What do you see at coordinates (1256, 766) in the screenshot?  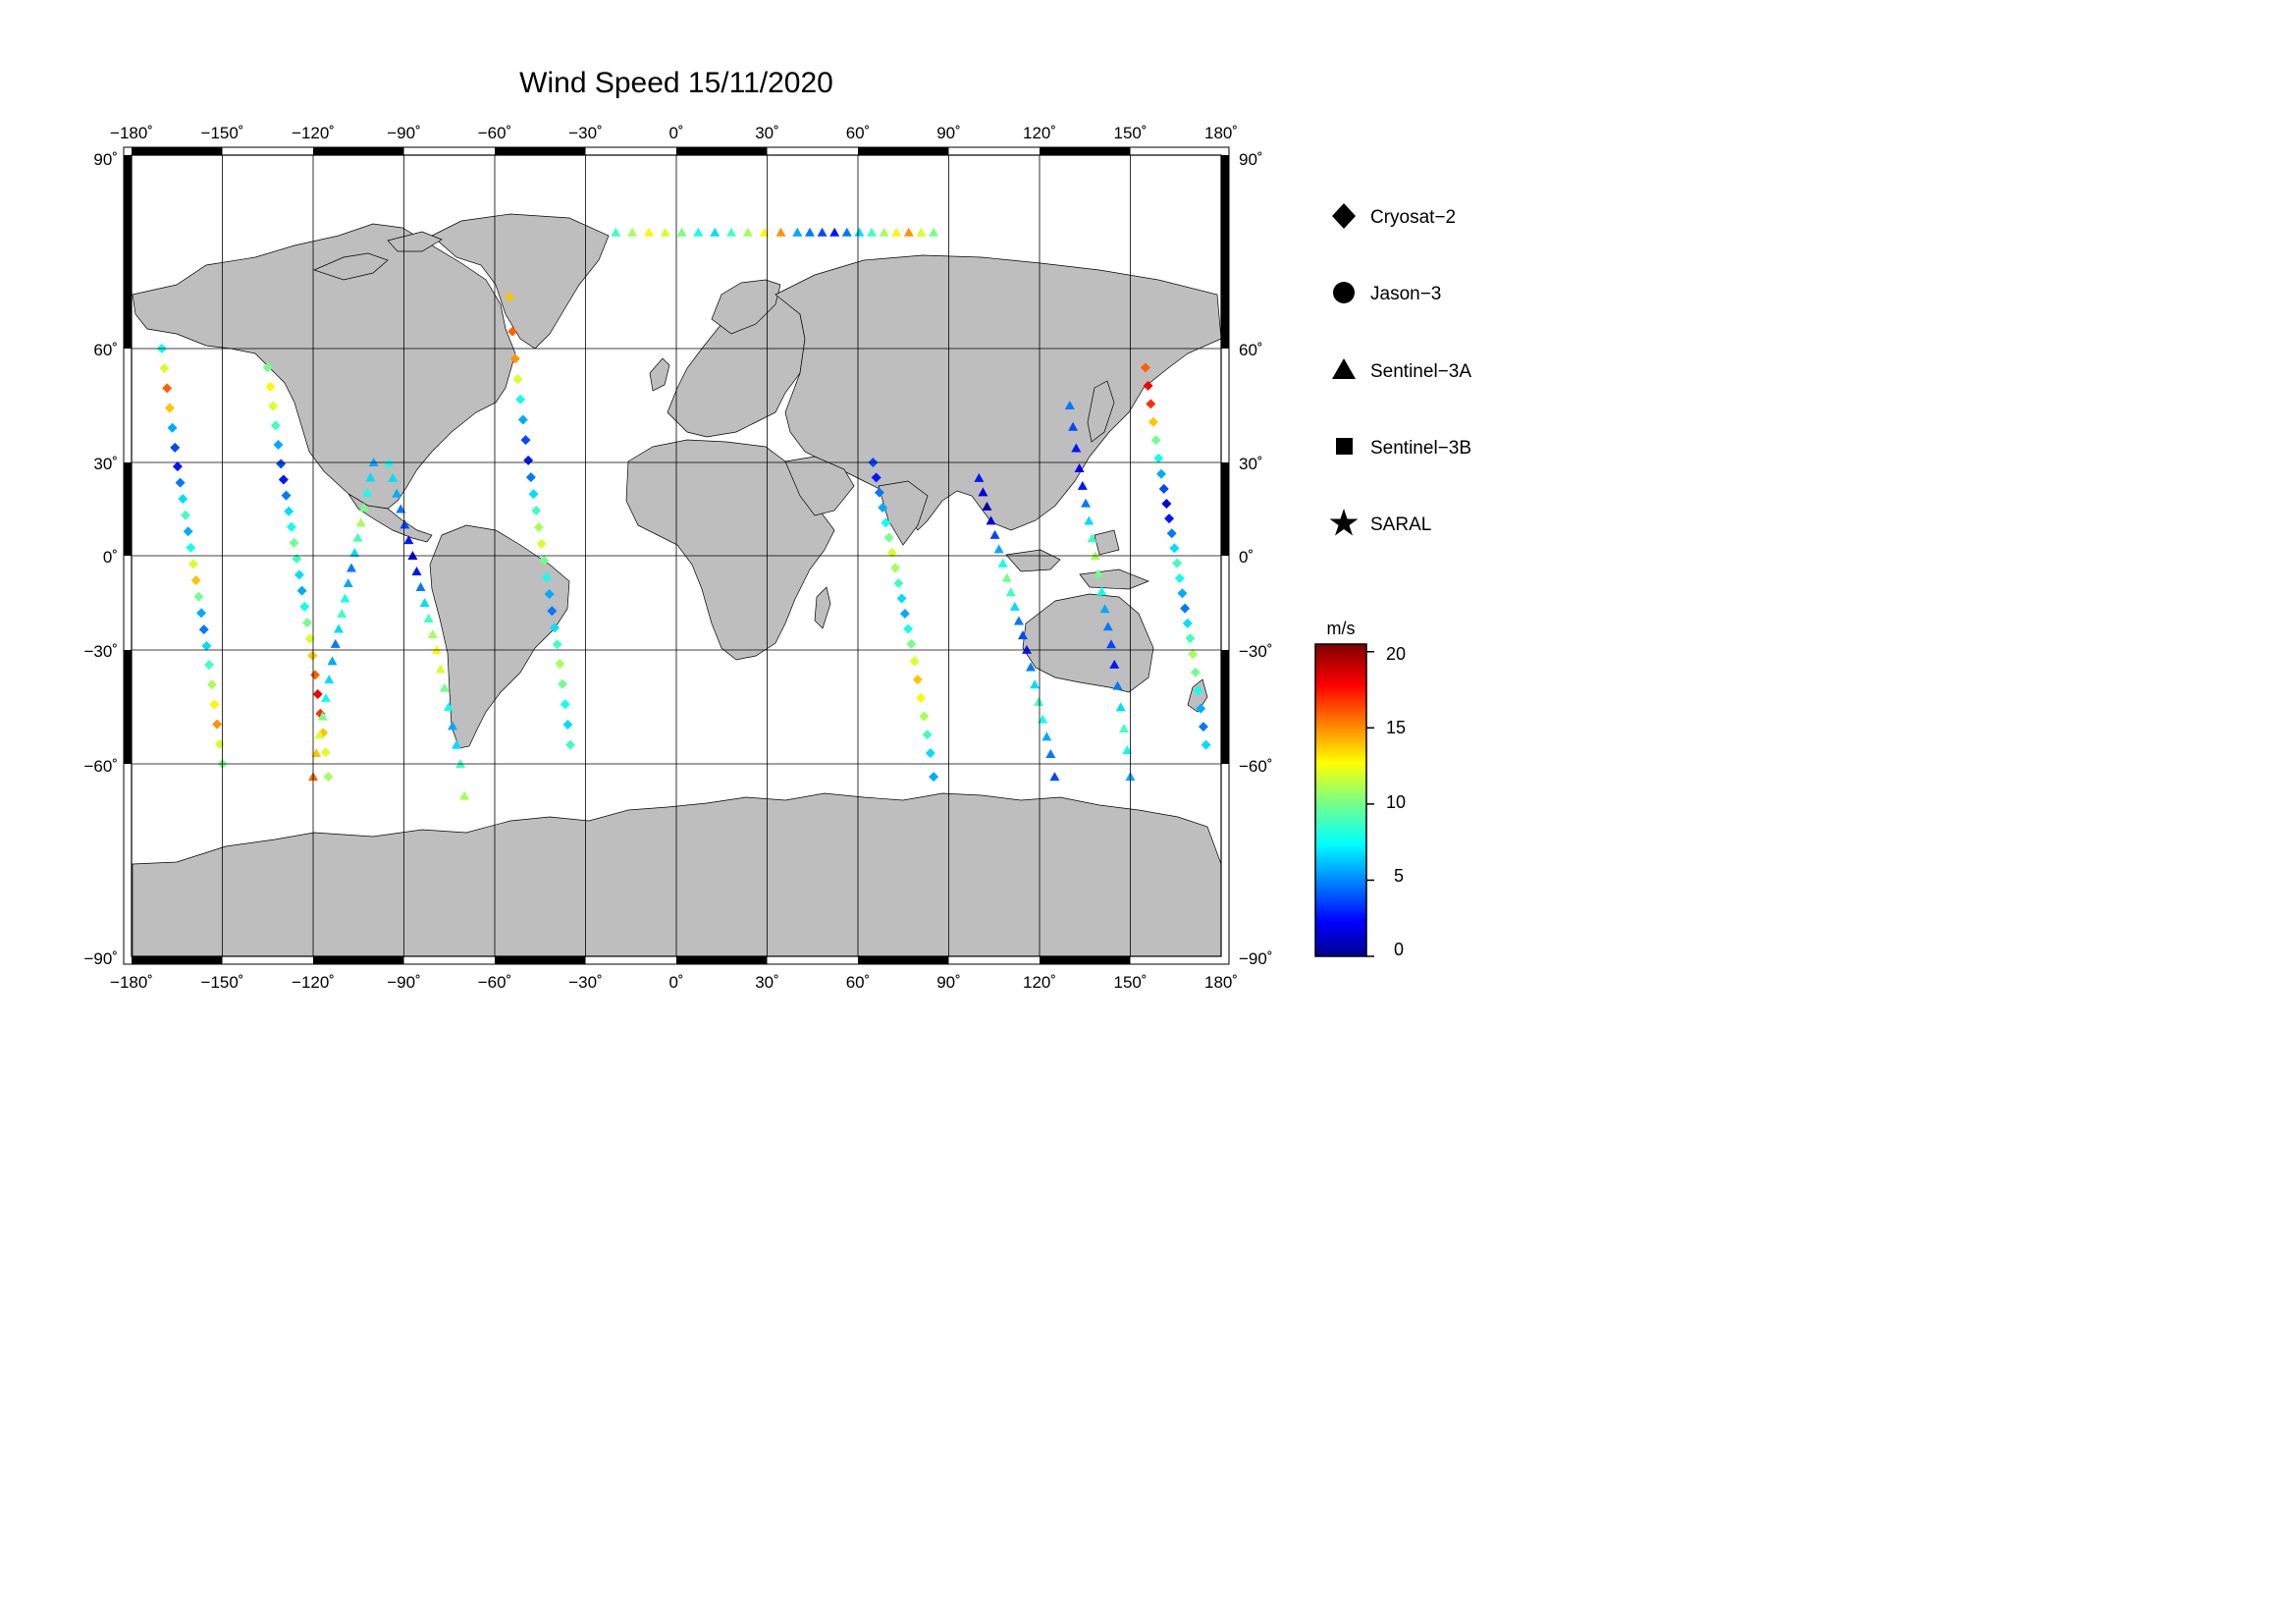 I see `right-lat-tick: −60˚` at bounding box center [1256, 766].